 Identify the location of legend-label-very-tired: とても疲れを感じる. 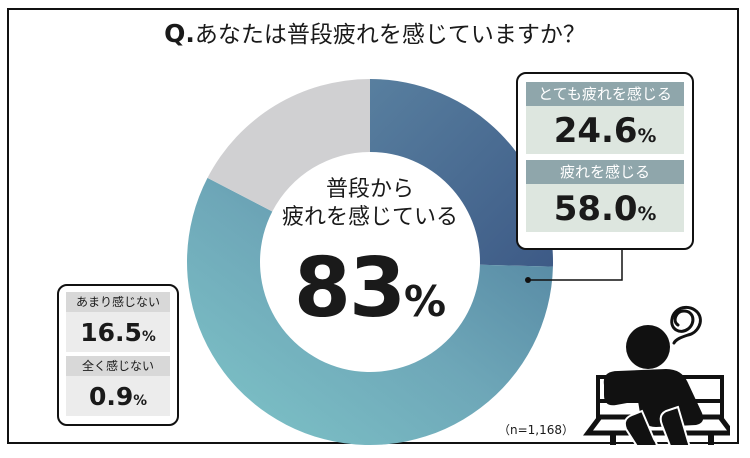
(605, 94).